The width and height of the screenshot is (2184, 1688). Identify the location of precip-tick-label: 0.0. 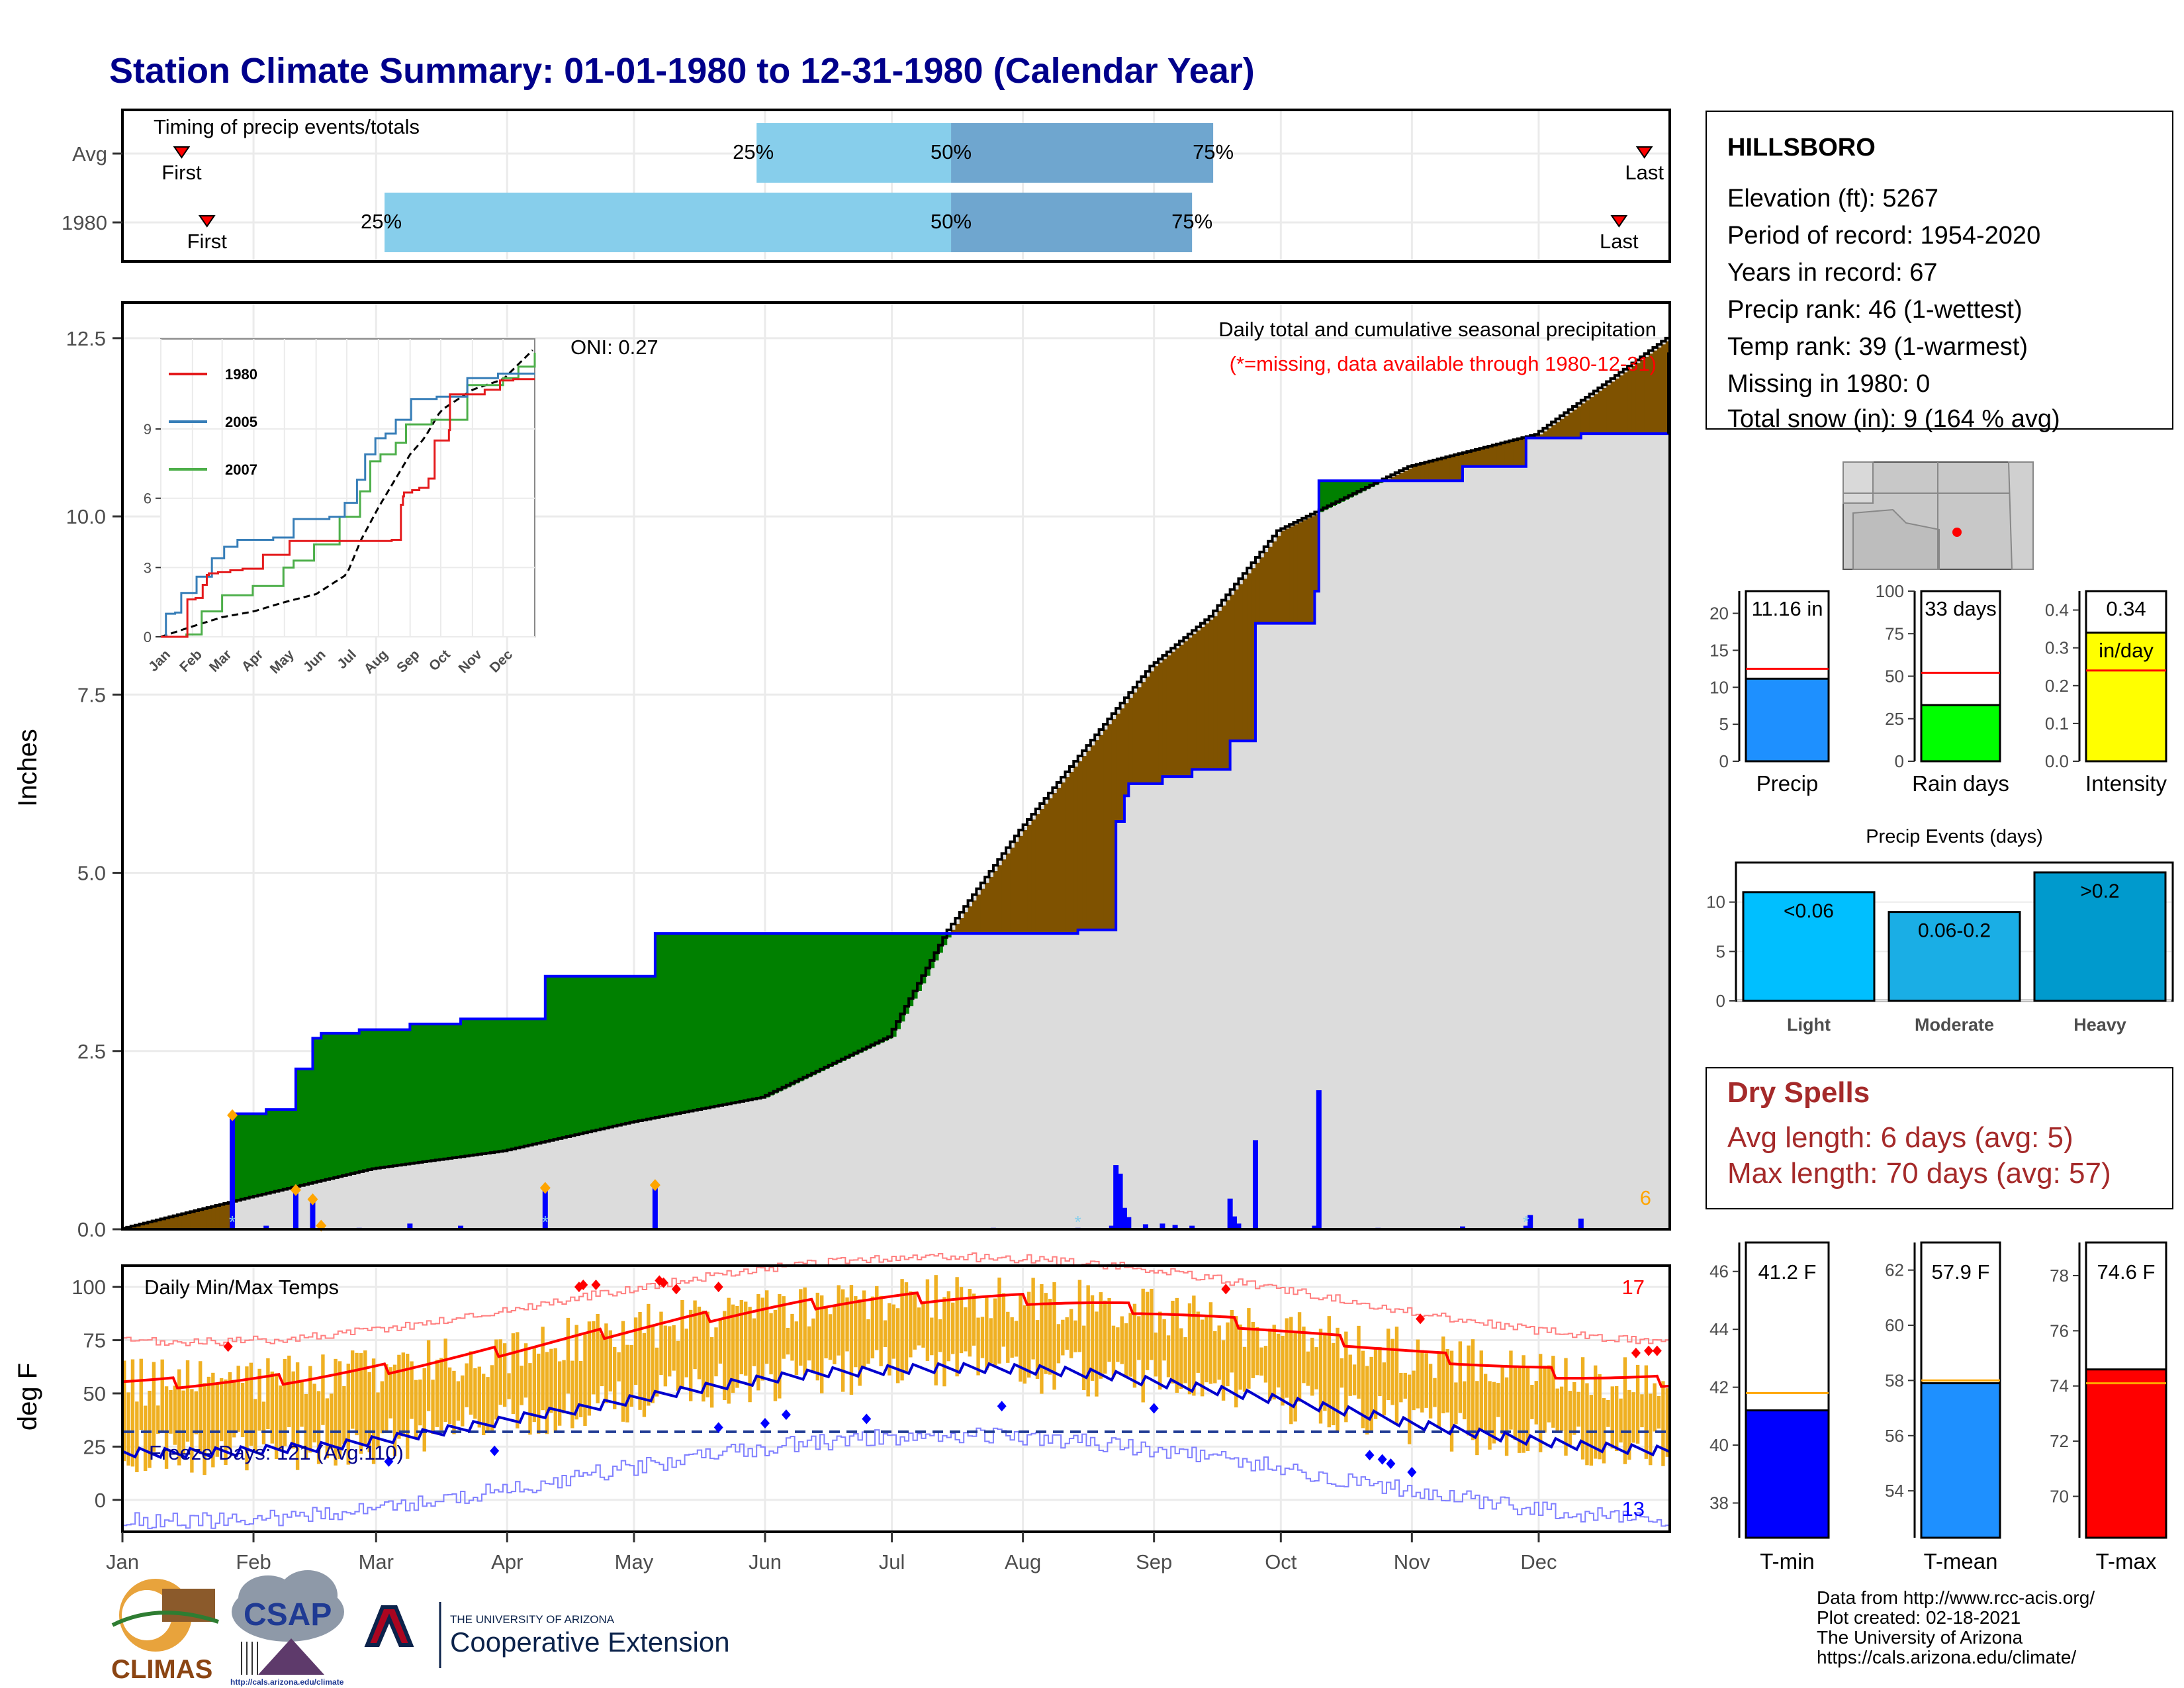
(92, 1229).